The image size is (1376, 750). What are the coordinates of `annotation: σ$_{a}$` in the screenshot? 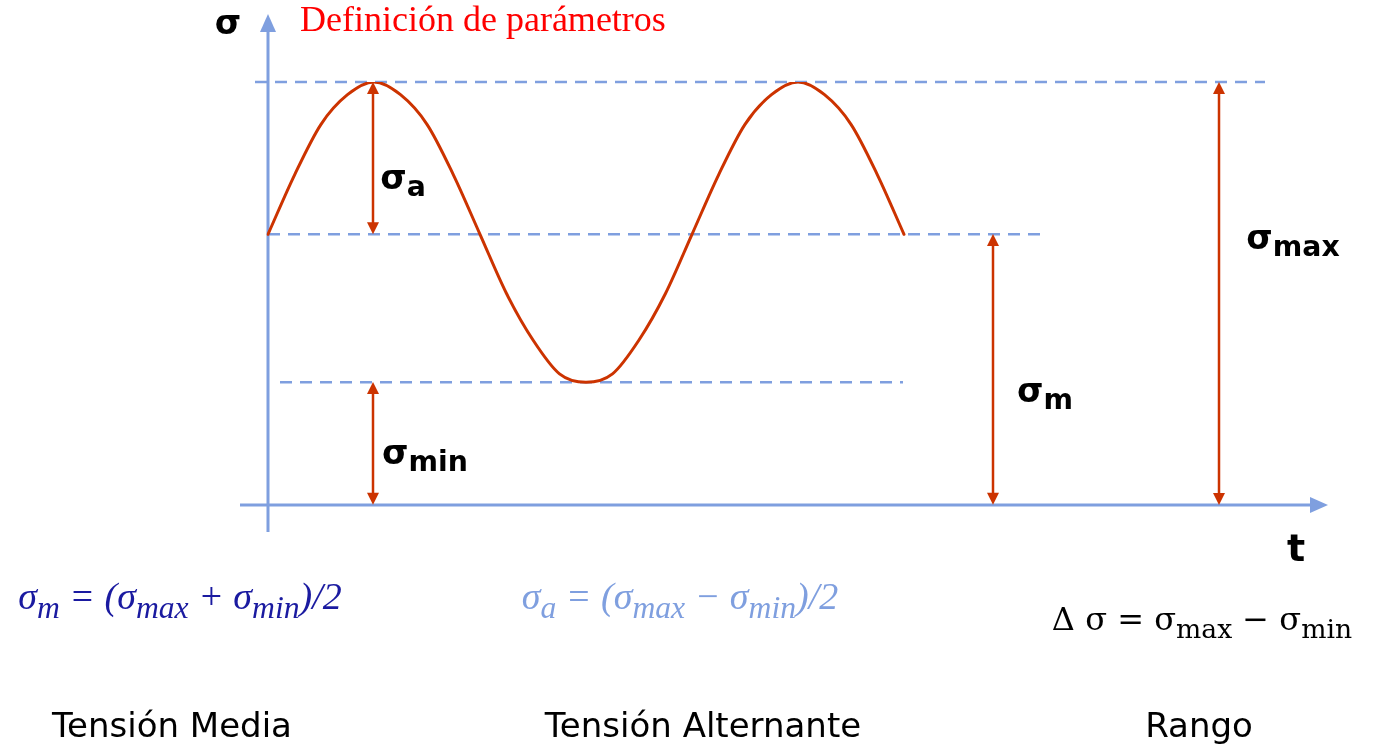 It's located at (403, 180).